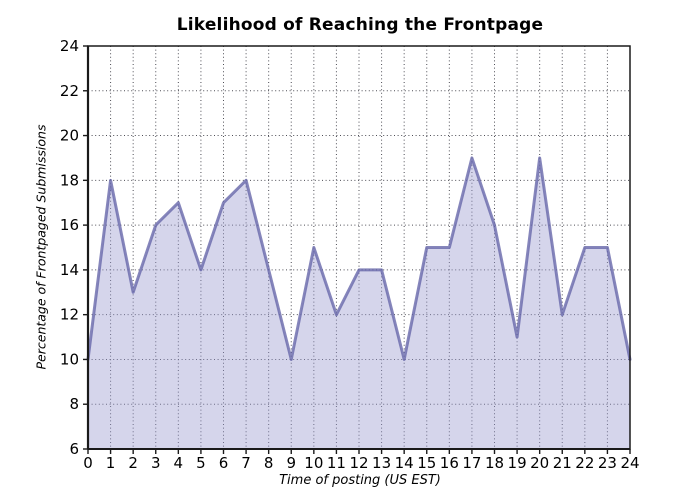  Describe the element at coordinates (69, 46) in the screenshot. I see `y-tick-label: 24` at that location.